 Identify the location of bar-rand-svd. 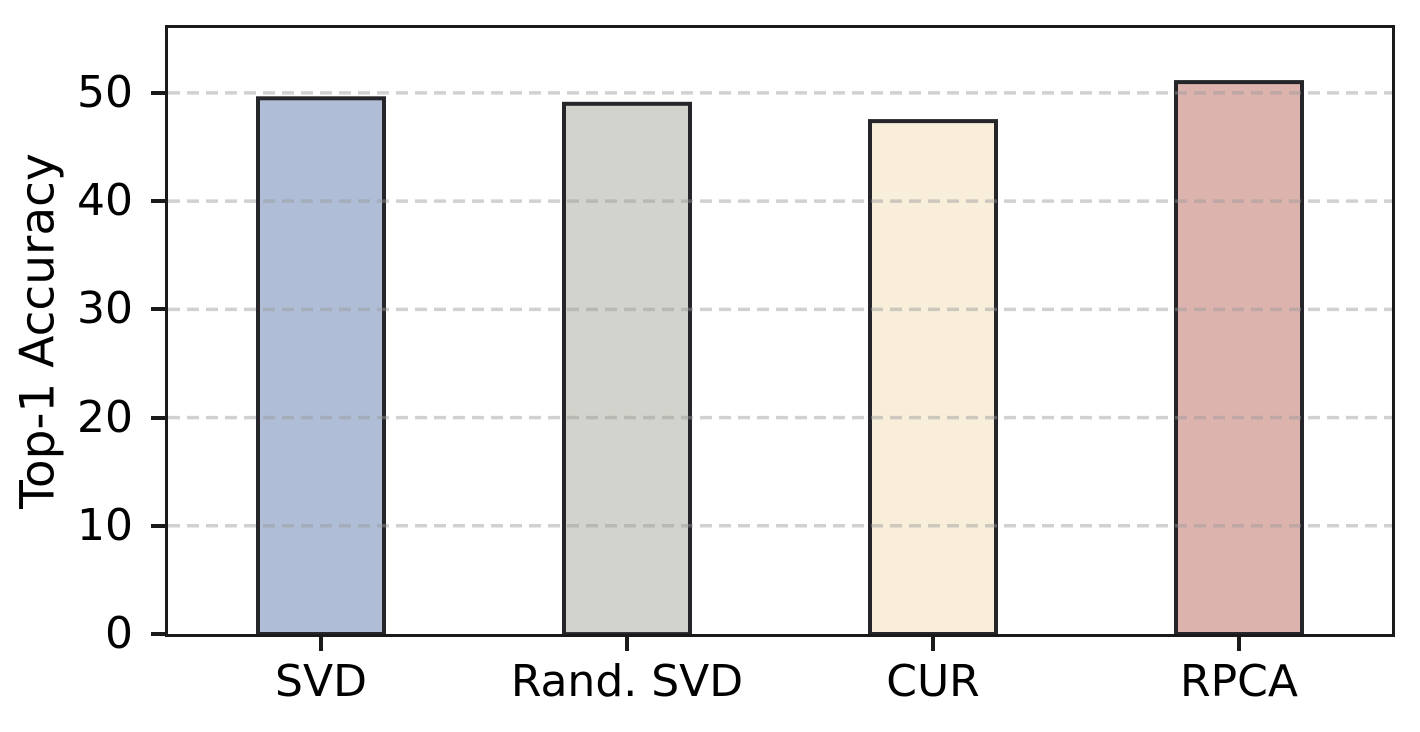
(627, 367).